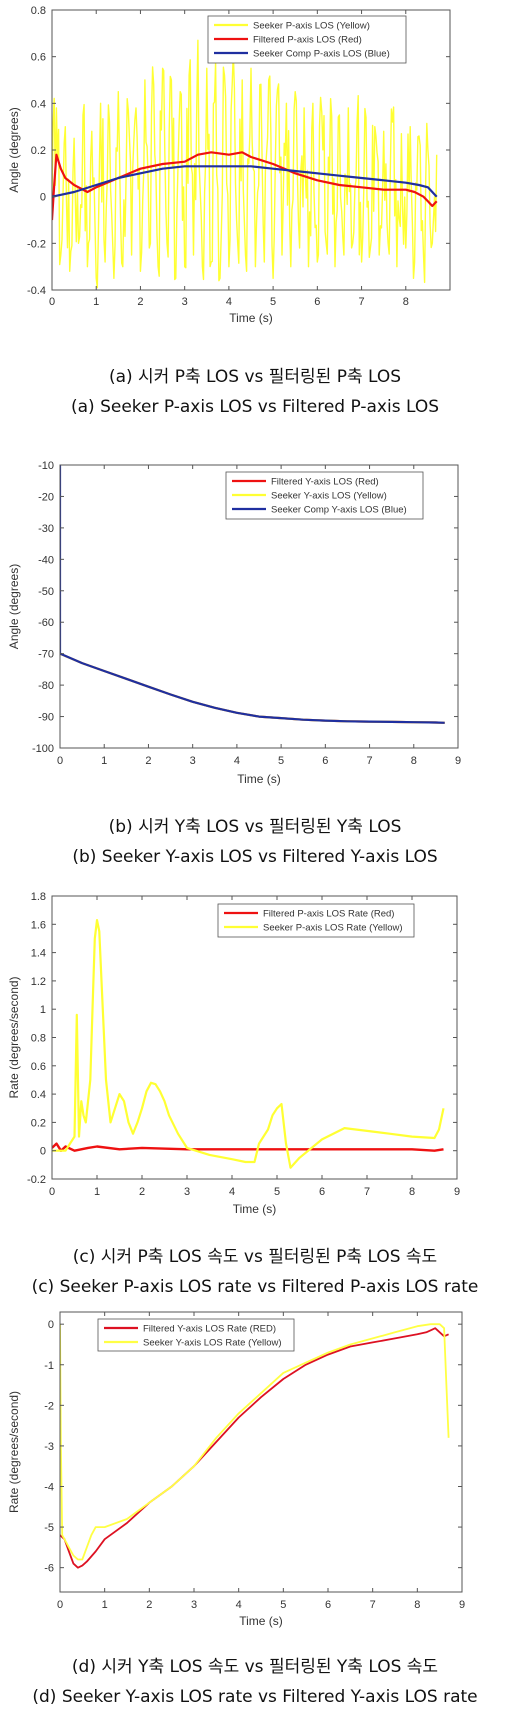 The width and height of the screenshot is (510, 1726). Describe the element at coordinates (38, 1095) in the screenshot. I see `chart-c-y-tick-label: 0.4` at that location.